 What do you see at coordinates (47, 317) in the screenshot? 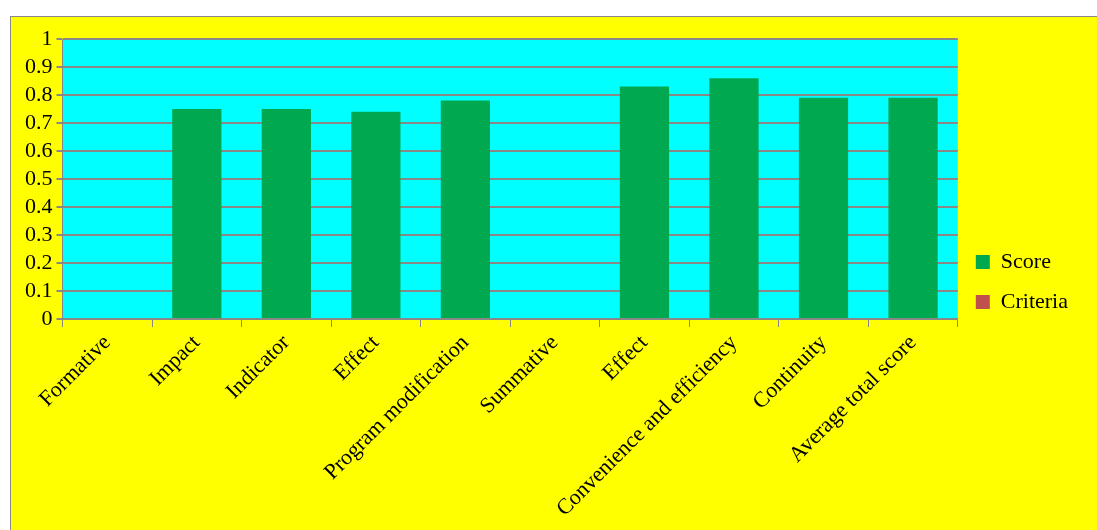
I see `y-tick-label: 0` at bounding box center [47, 317].